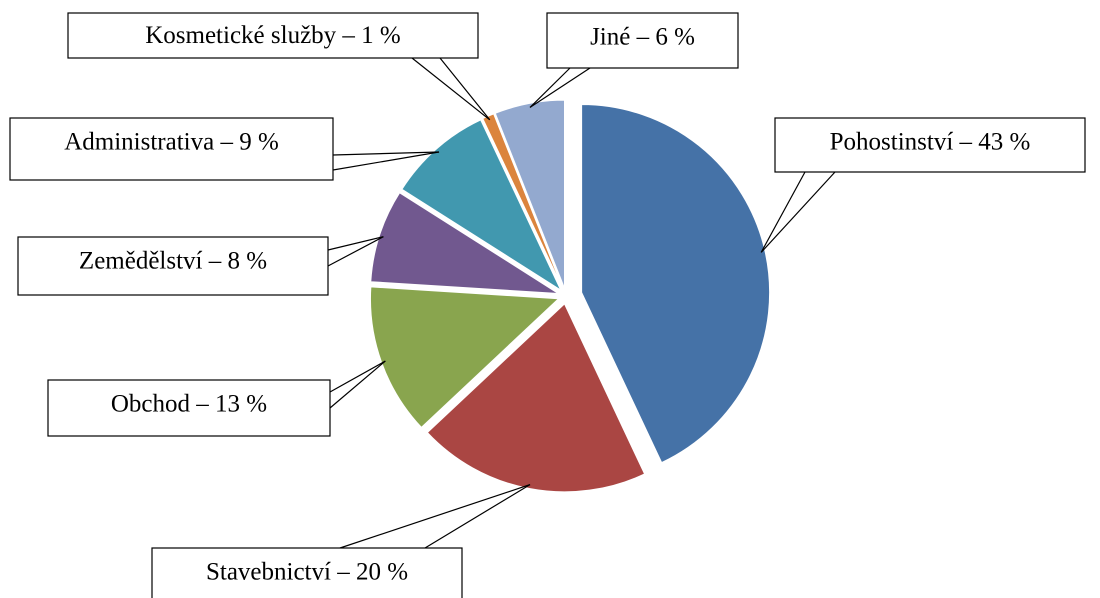  What do you see at coordinates (930, 142) in the screenshot?
I see `data-label: Pohostinství – 43 %` at bounding box center [930, 142].